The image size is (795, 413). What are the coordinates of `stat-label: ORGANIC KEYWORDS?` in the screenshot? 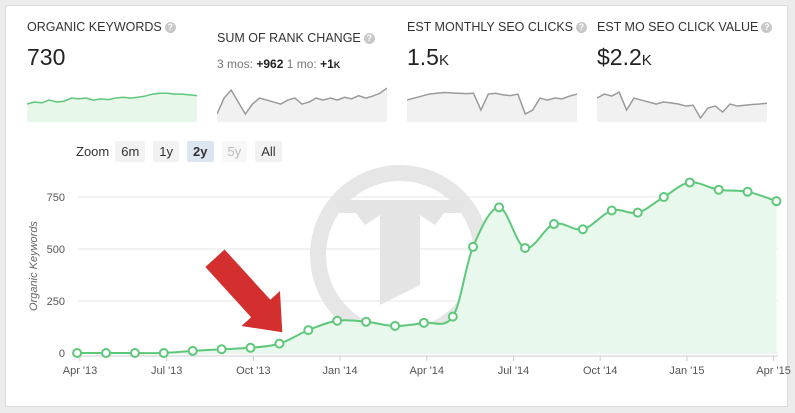 It's located at (112, 27).